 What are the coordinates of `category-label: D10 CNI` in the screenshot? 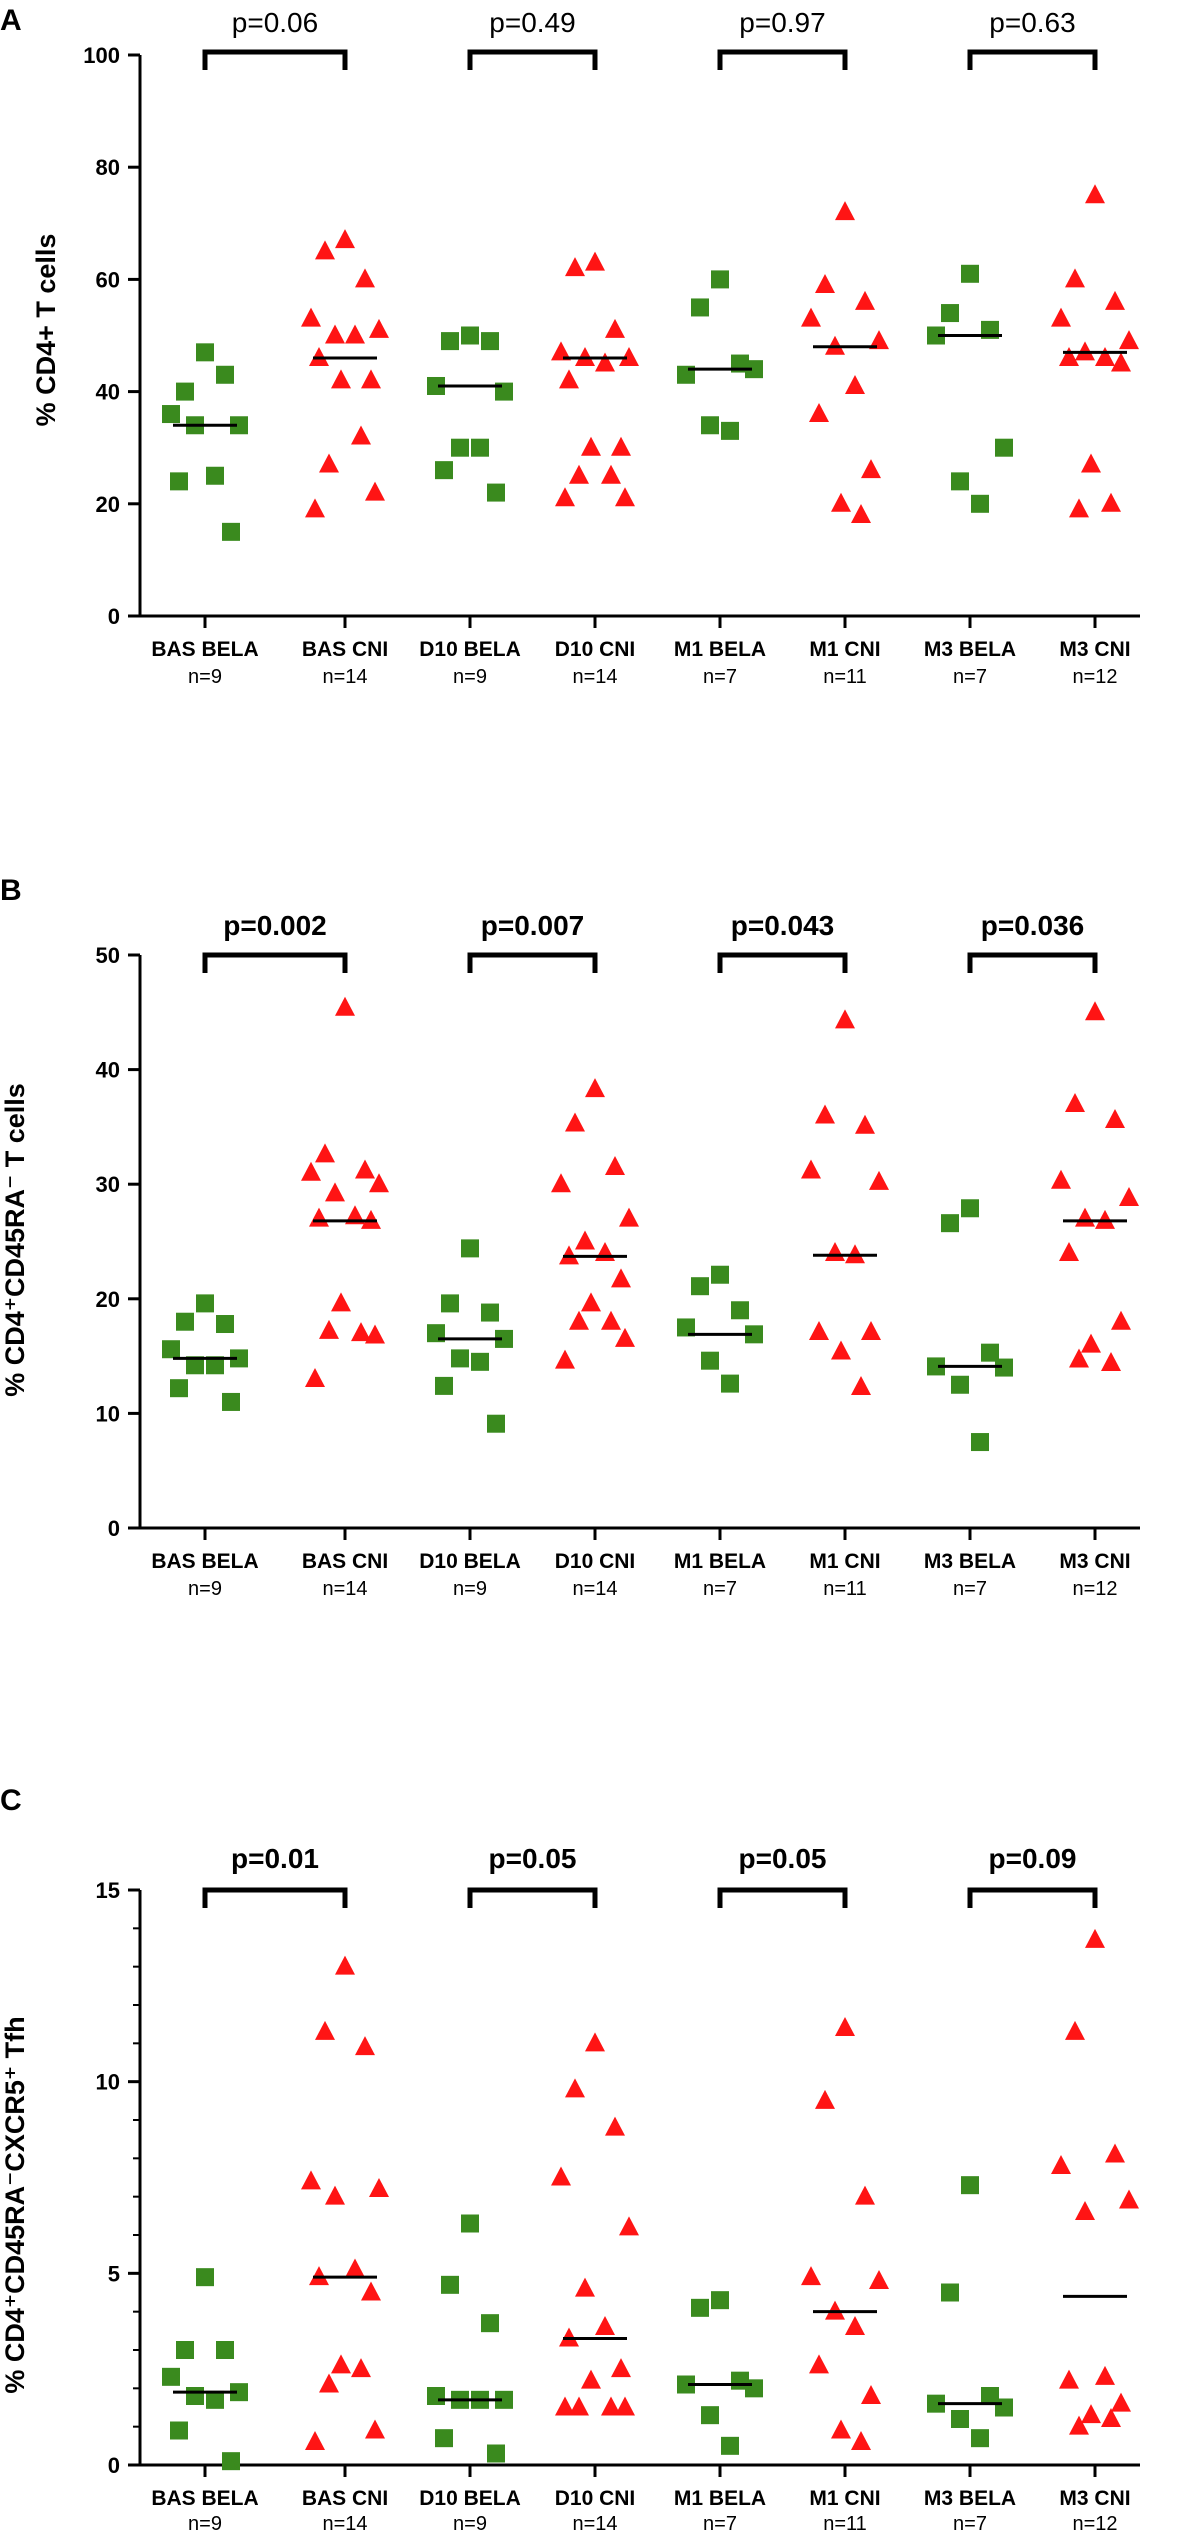 It's located at (595, 2498).